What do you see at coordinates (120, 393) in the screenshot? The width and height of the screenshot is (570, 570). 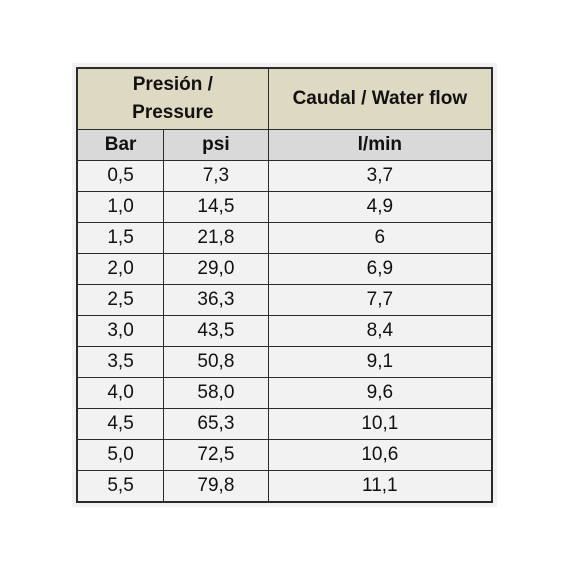 I see `data-cell: 4,0` at bounding box center [120, 393].